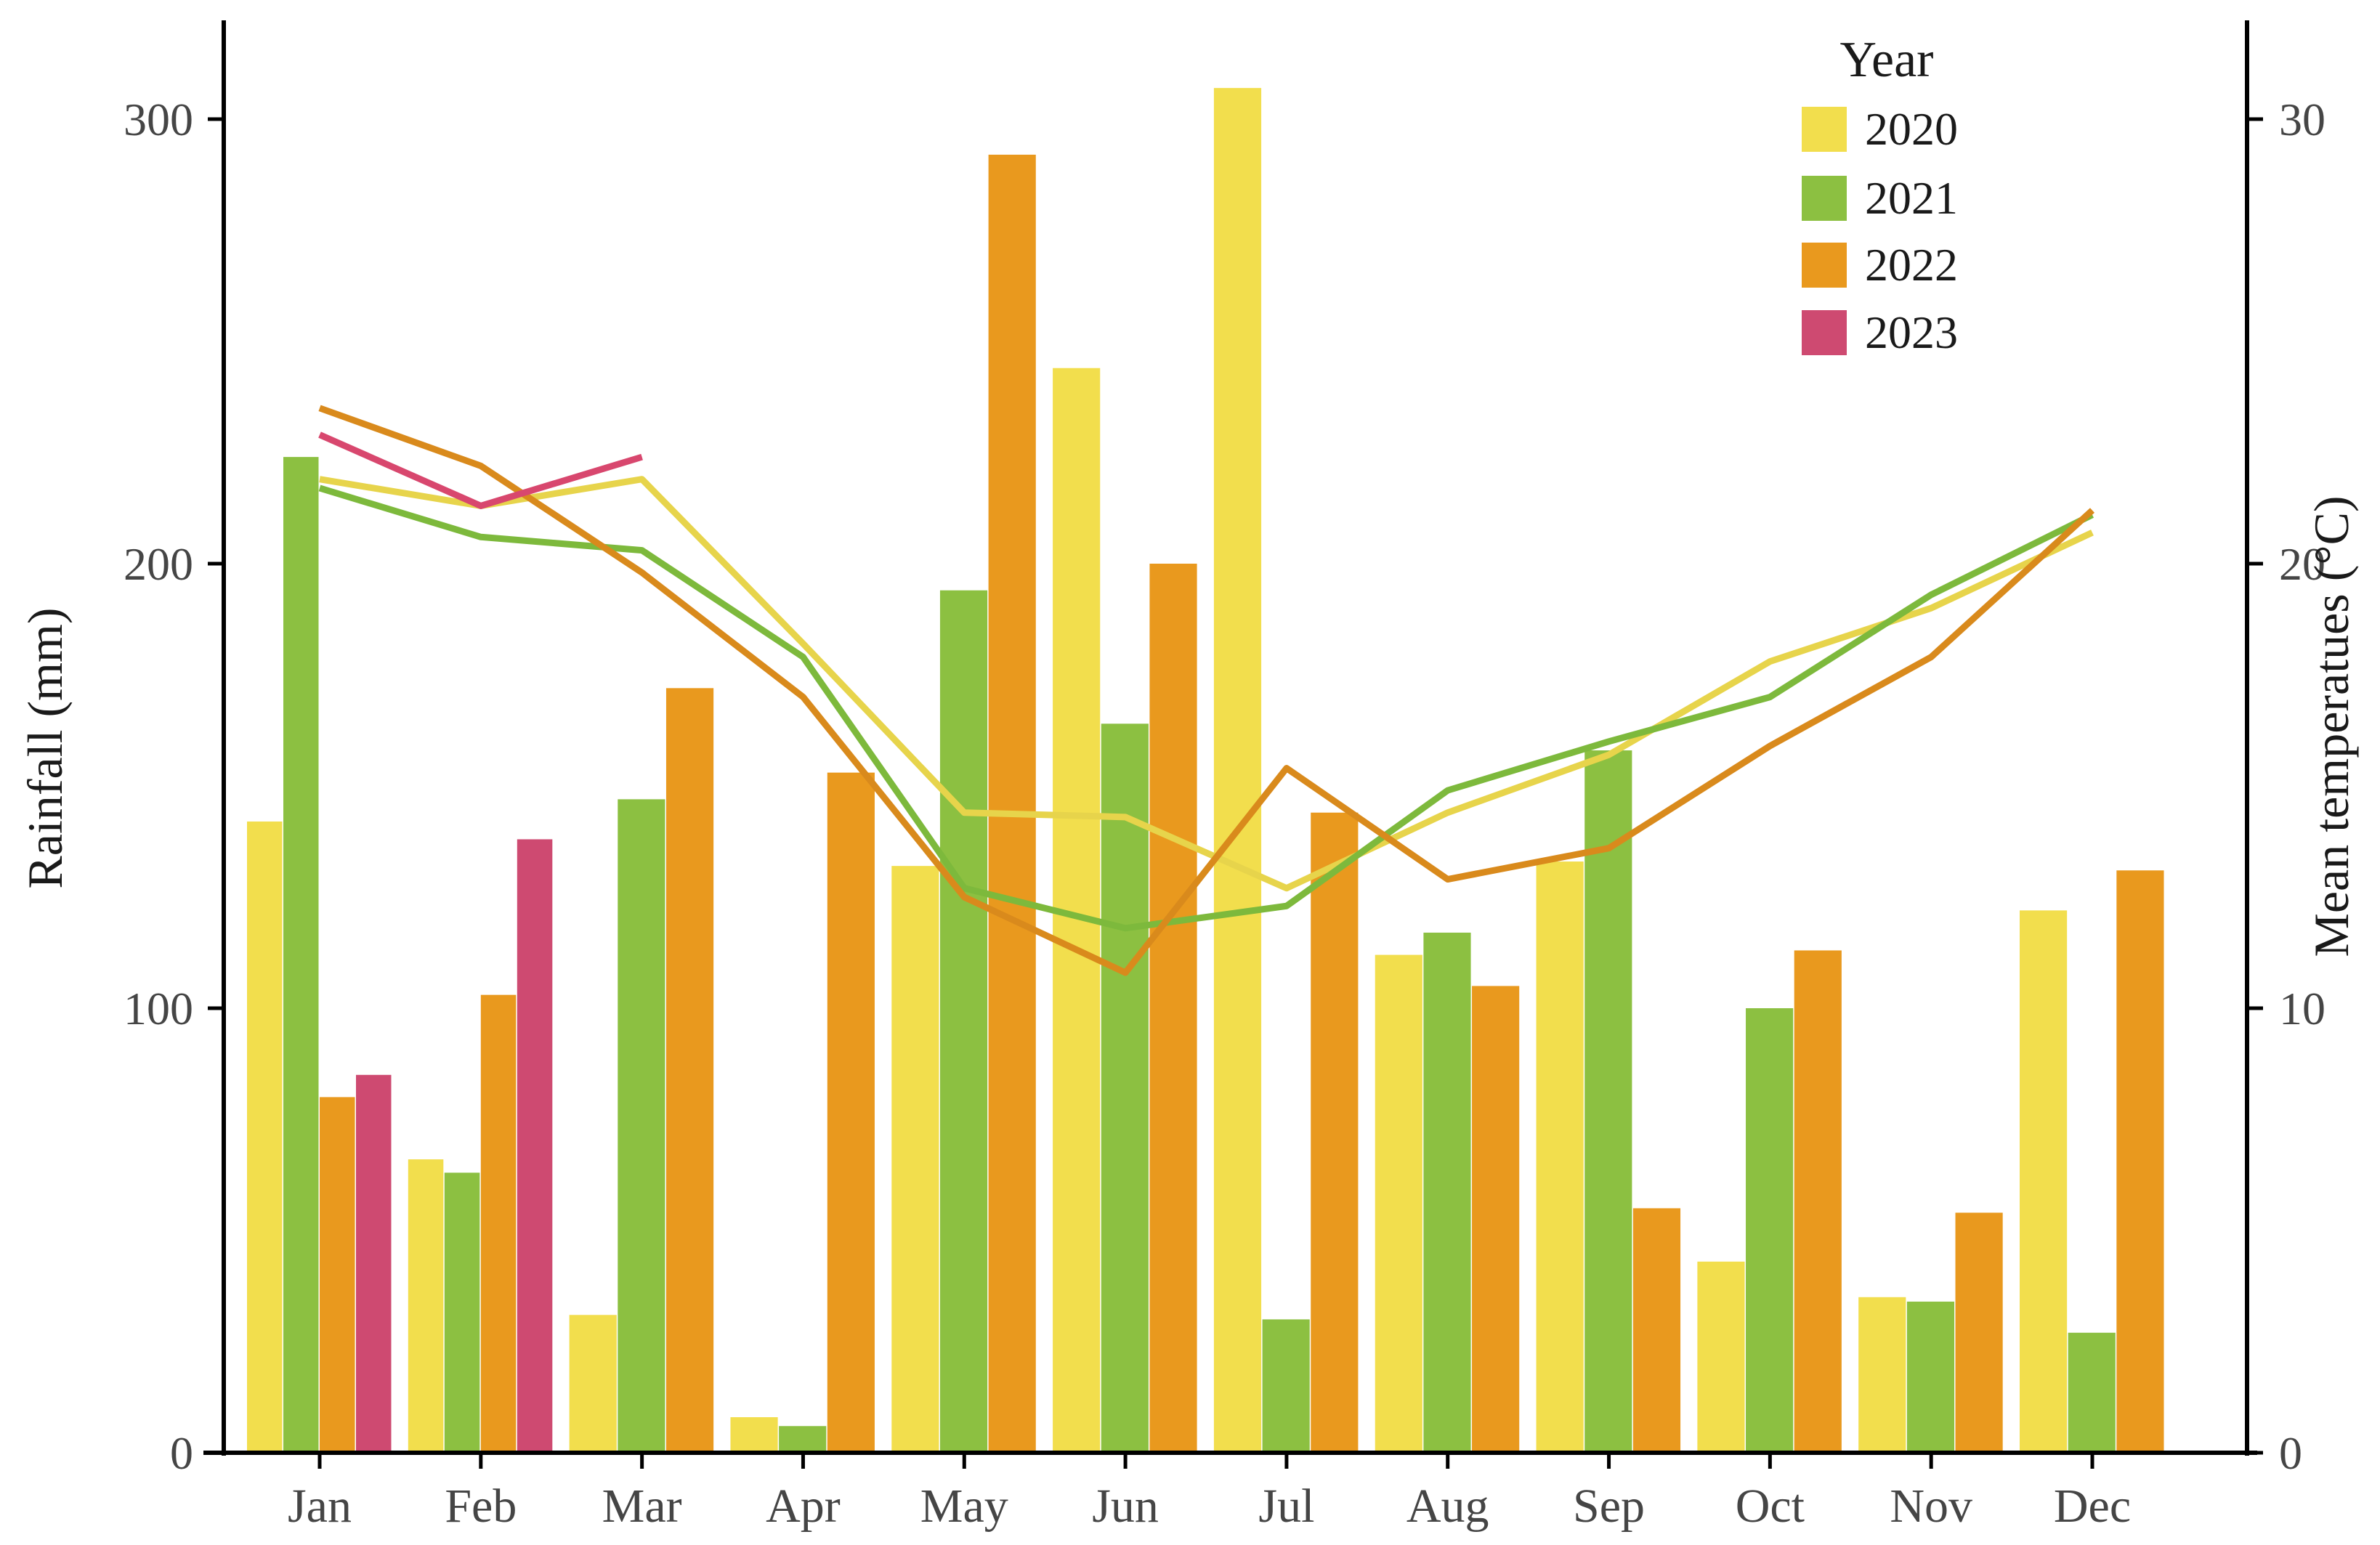 The height and width of the screenshot is (1545, 2380). What do you see at coordinates (426, 1306) in the screenshot?
I see `bar-2020-Feb` at bounding box center [426, 1306].